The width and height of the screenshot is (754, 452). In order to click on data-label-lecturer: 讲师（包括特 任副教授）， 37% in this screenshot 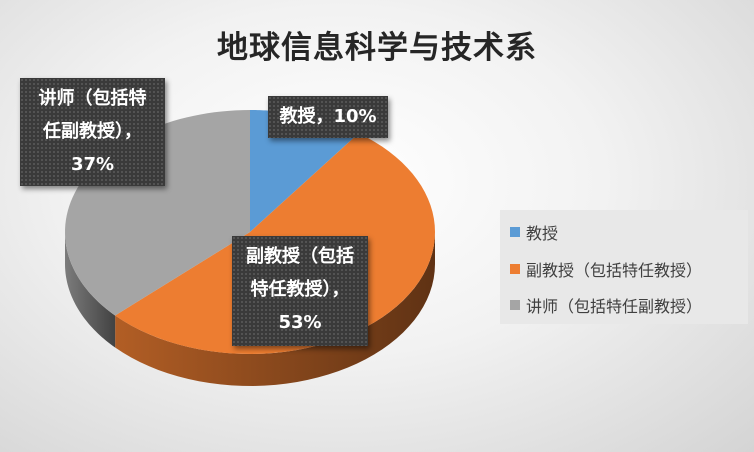, I will do `click(92, 132)`.